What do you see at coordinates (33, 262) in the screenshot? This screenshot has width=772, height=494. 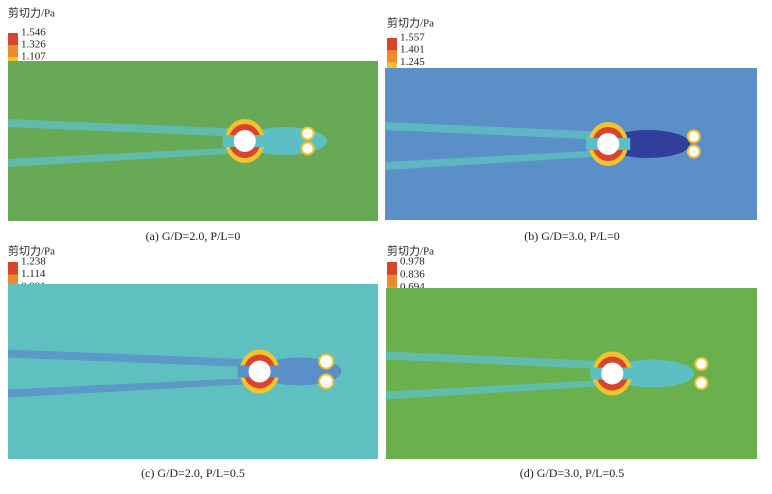 I see `colorbar-label: 1.238` at bounding box center [33, 262].